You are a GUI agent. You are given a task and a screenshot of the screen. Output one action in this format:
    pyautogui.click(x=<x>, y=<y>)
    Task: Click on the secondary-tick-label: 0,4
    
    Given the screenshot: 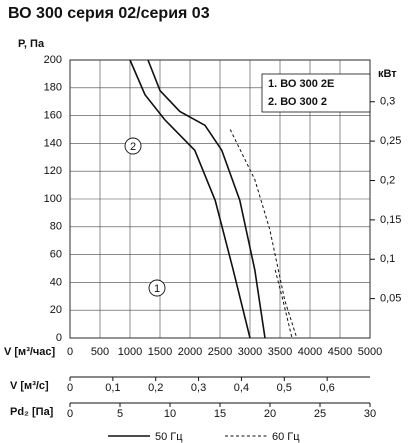 What is the action you would take?
    pyautogui.click(x=241, y=388)
    